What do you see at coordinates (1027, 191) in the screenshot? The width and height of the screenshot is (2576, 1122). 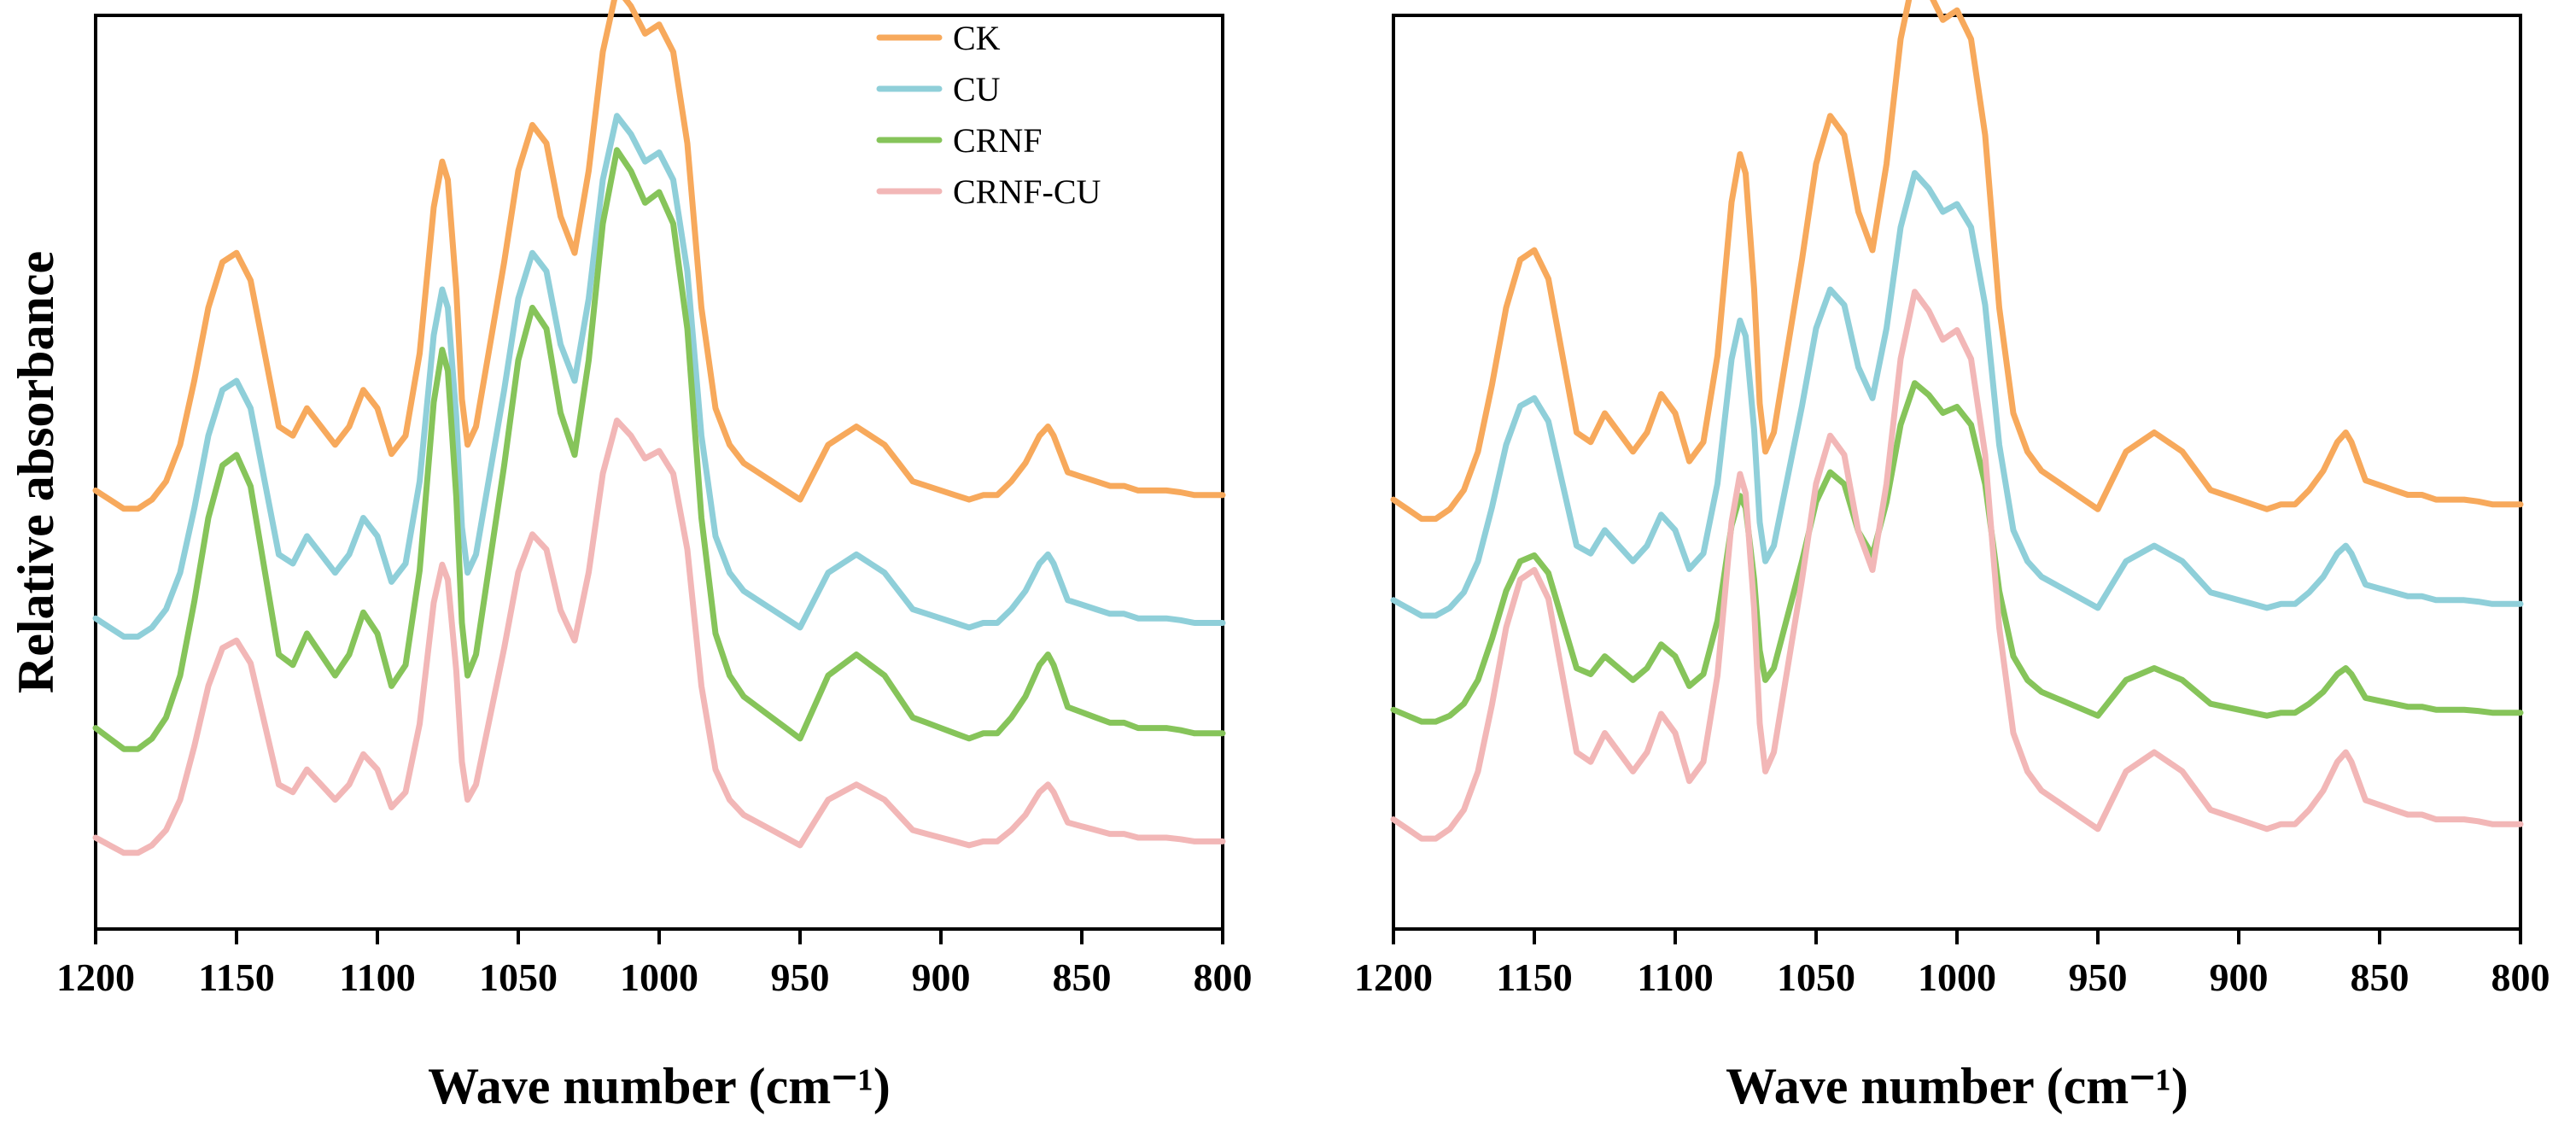 I see `legend-label-crnf-cu: CRNF-CU` at bounding box center [1027, 191].